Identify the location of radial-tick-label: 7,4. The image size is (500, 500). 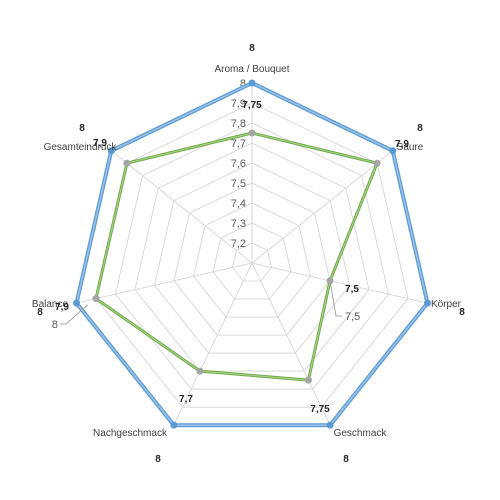
(238, 204).